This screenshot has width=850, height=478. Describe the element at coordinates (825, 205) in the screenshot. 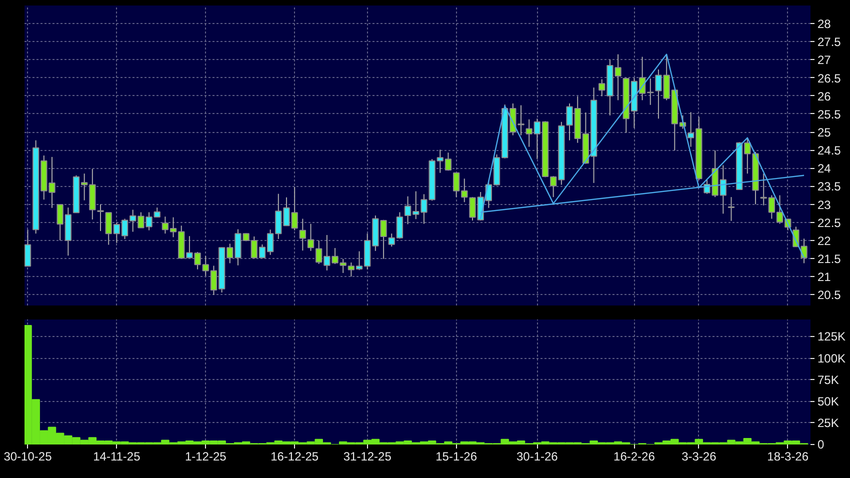

I see `y-tick-label: 23` at that location.